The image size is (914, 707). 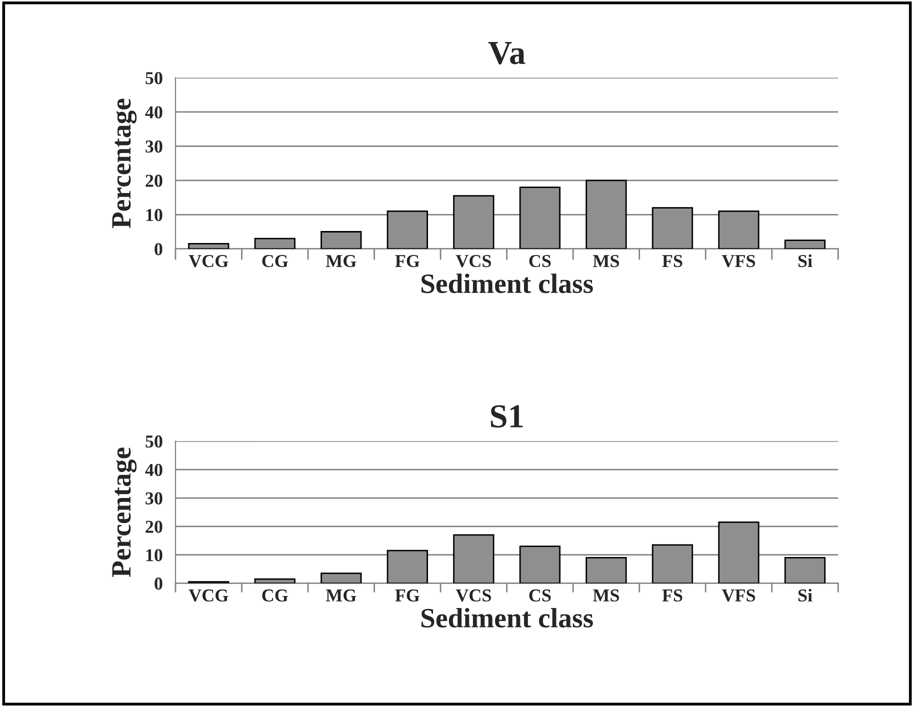 I want to click on chart-title: S1, so click(x=506, y=416).